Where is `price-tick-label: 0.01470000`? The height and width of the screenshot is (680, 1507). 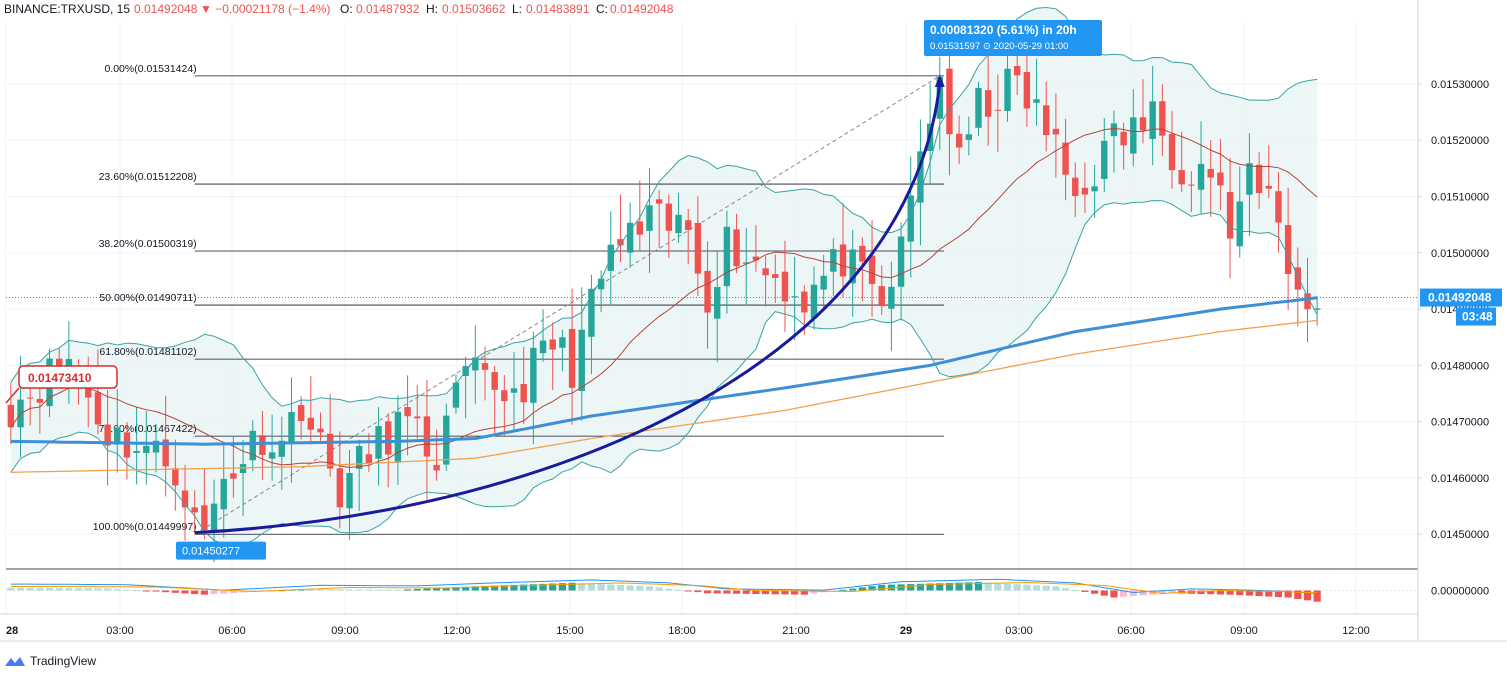 price-tick-label: 0.01470000 is located at coordinates (1460, 423).